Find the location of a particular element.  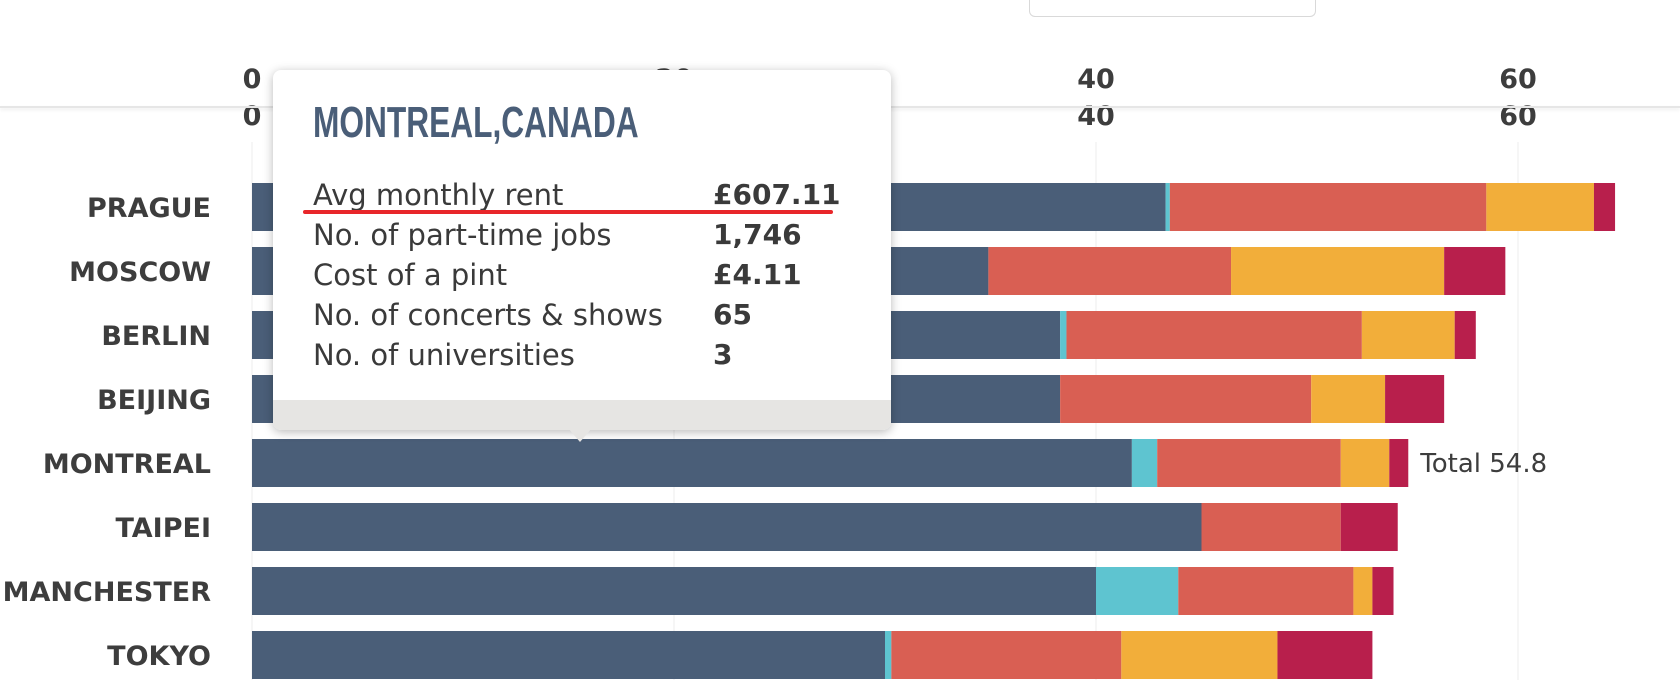

tooltip-row-concerts: No. of concerts & shows 65 is located at coordinates (593, 318).